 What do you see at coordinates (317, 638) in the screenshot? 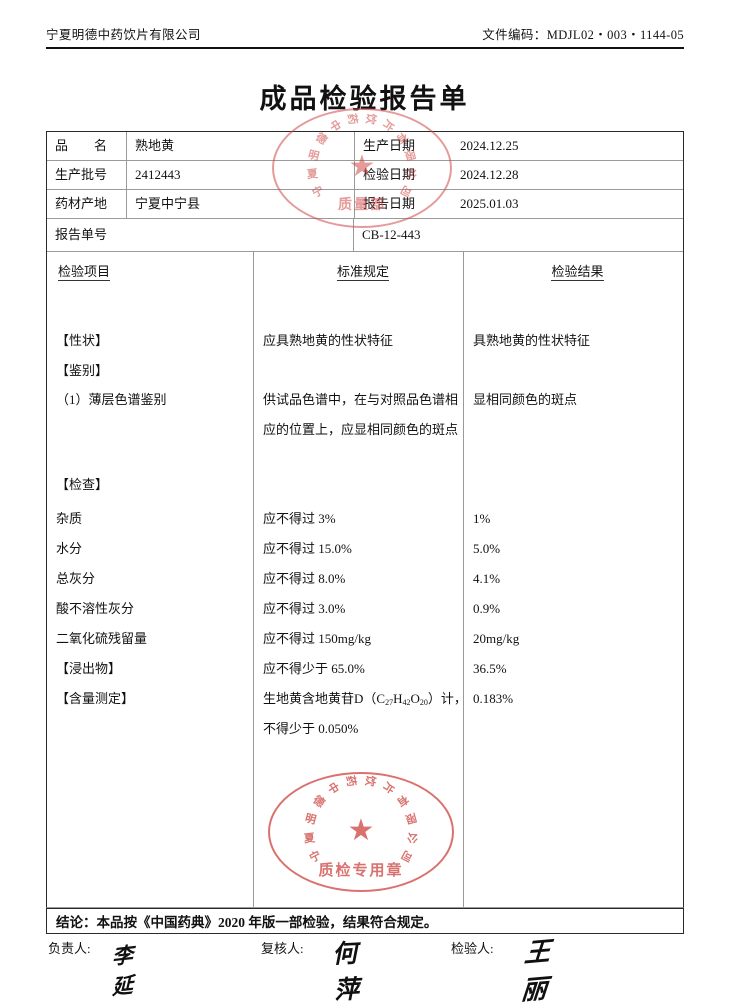
I see `standard-so2-residue: 应不得过 150mg/kg` at bounding box center [317, 638].